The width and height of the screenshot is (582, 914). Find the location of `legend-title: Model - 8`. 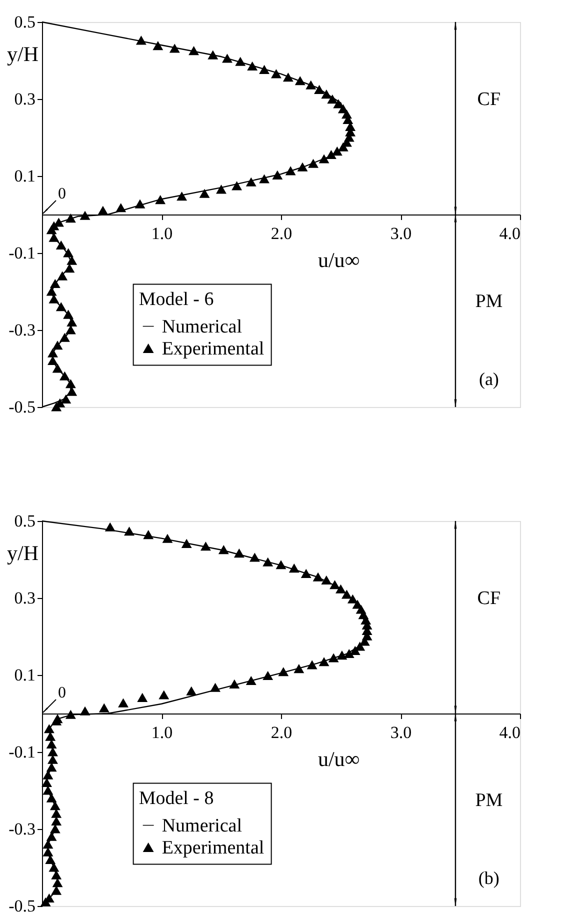

legend-title: Model - 8 is located at coordinates (176, 798).